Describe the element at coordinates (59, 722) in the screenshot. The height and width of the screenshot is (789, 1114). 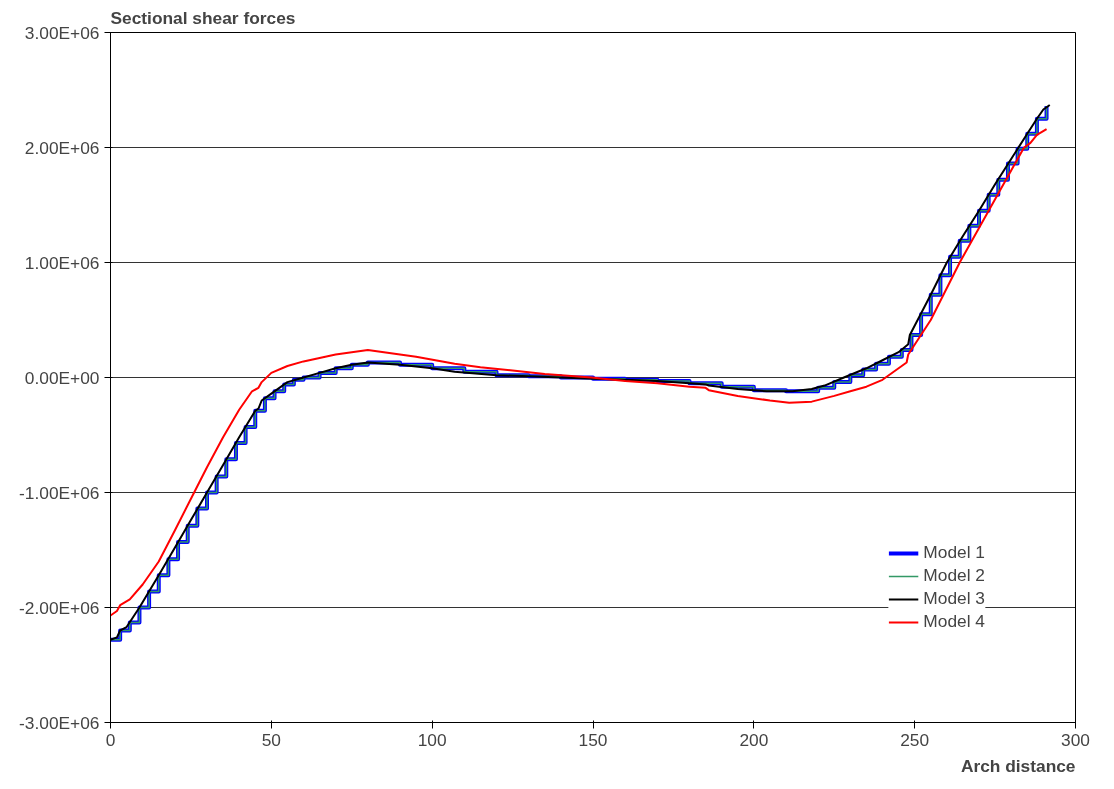
I see `y-tick-label: -3.00E+06` at that location.